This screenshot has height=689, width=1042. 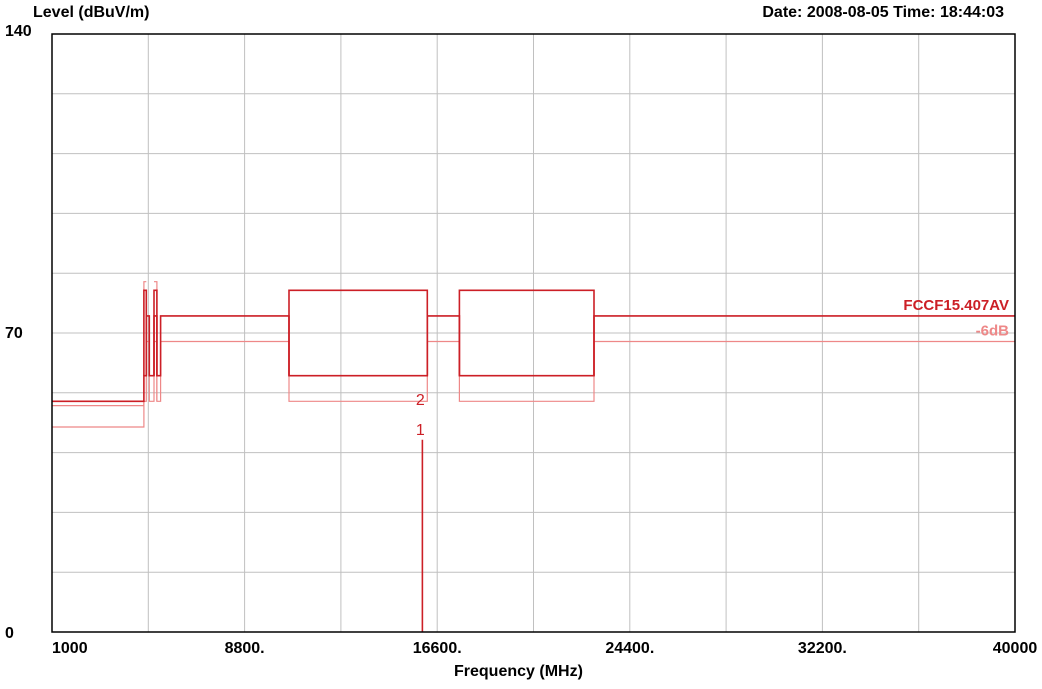 What do you see at coordinates (883, 12) in the screenshot?
I see `timestamp: Date: 2008-08-05 Time: 18:44:03` at bounding box center [883, 12].